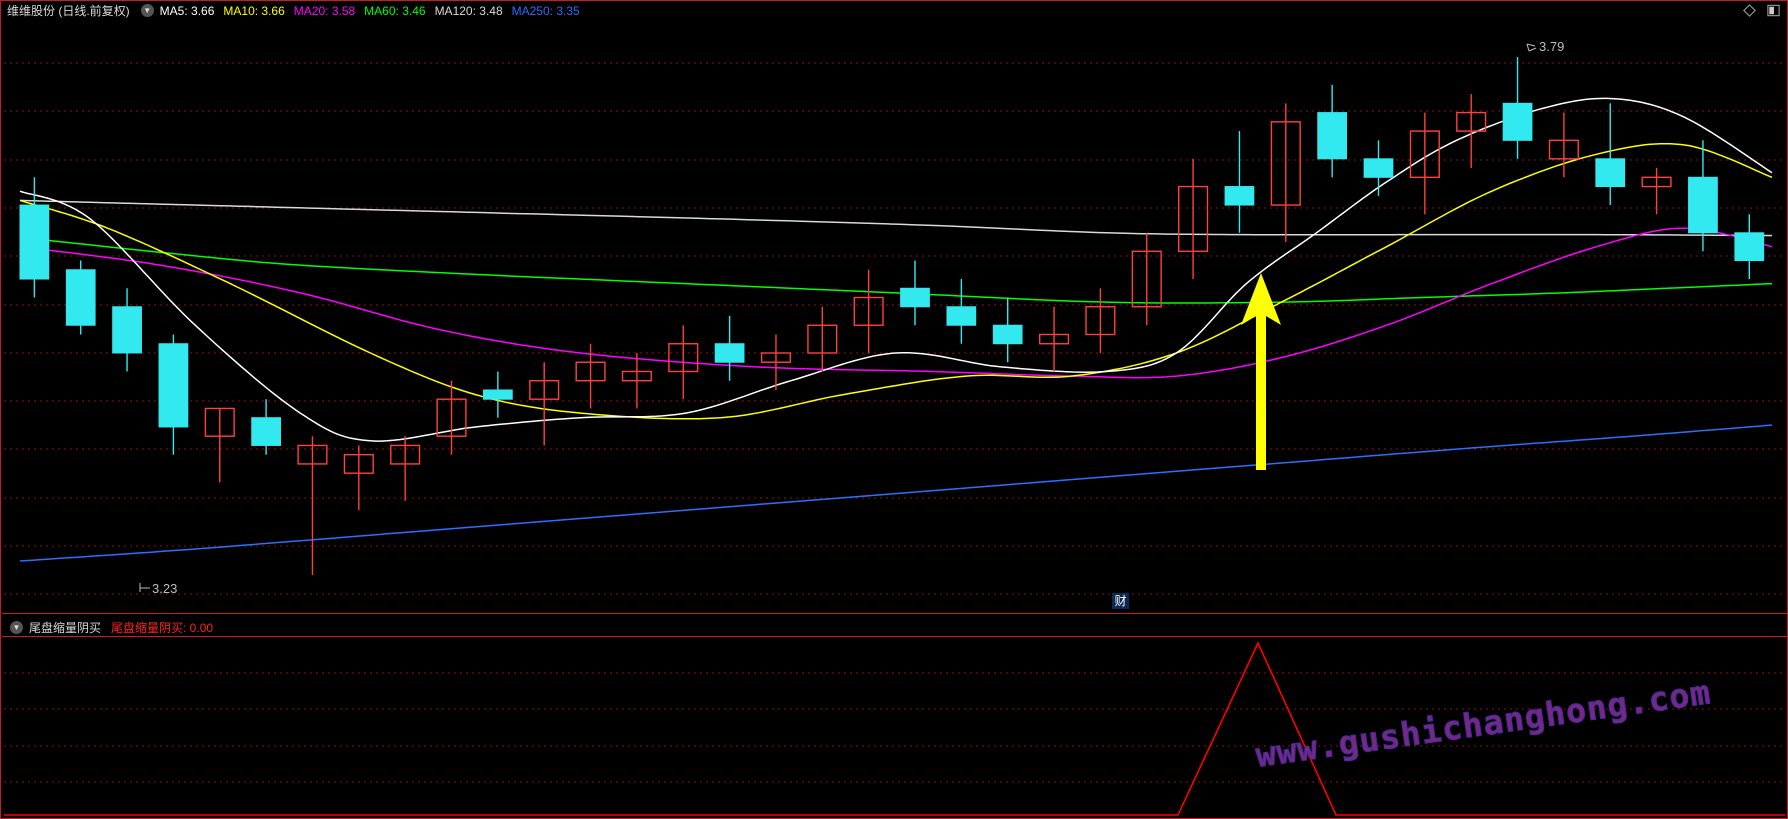 The width and height of the screenshot is (1788, 819). I want to click on ma250-legend: MA250: 3.35, so click(546, 11).